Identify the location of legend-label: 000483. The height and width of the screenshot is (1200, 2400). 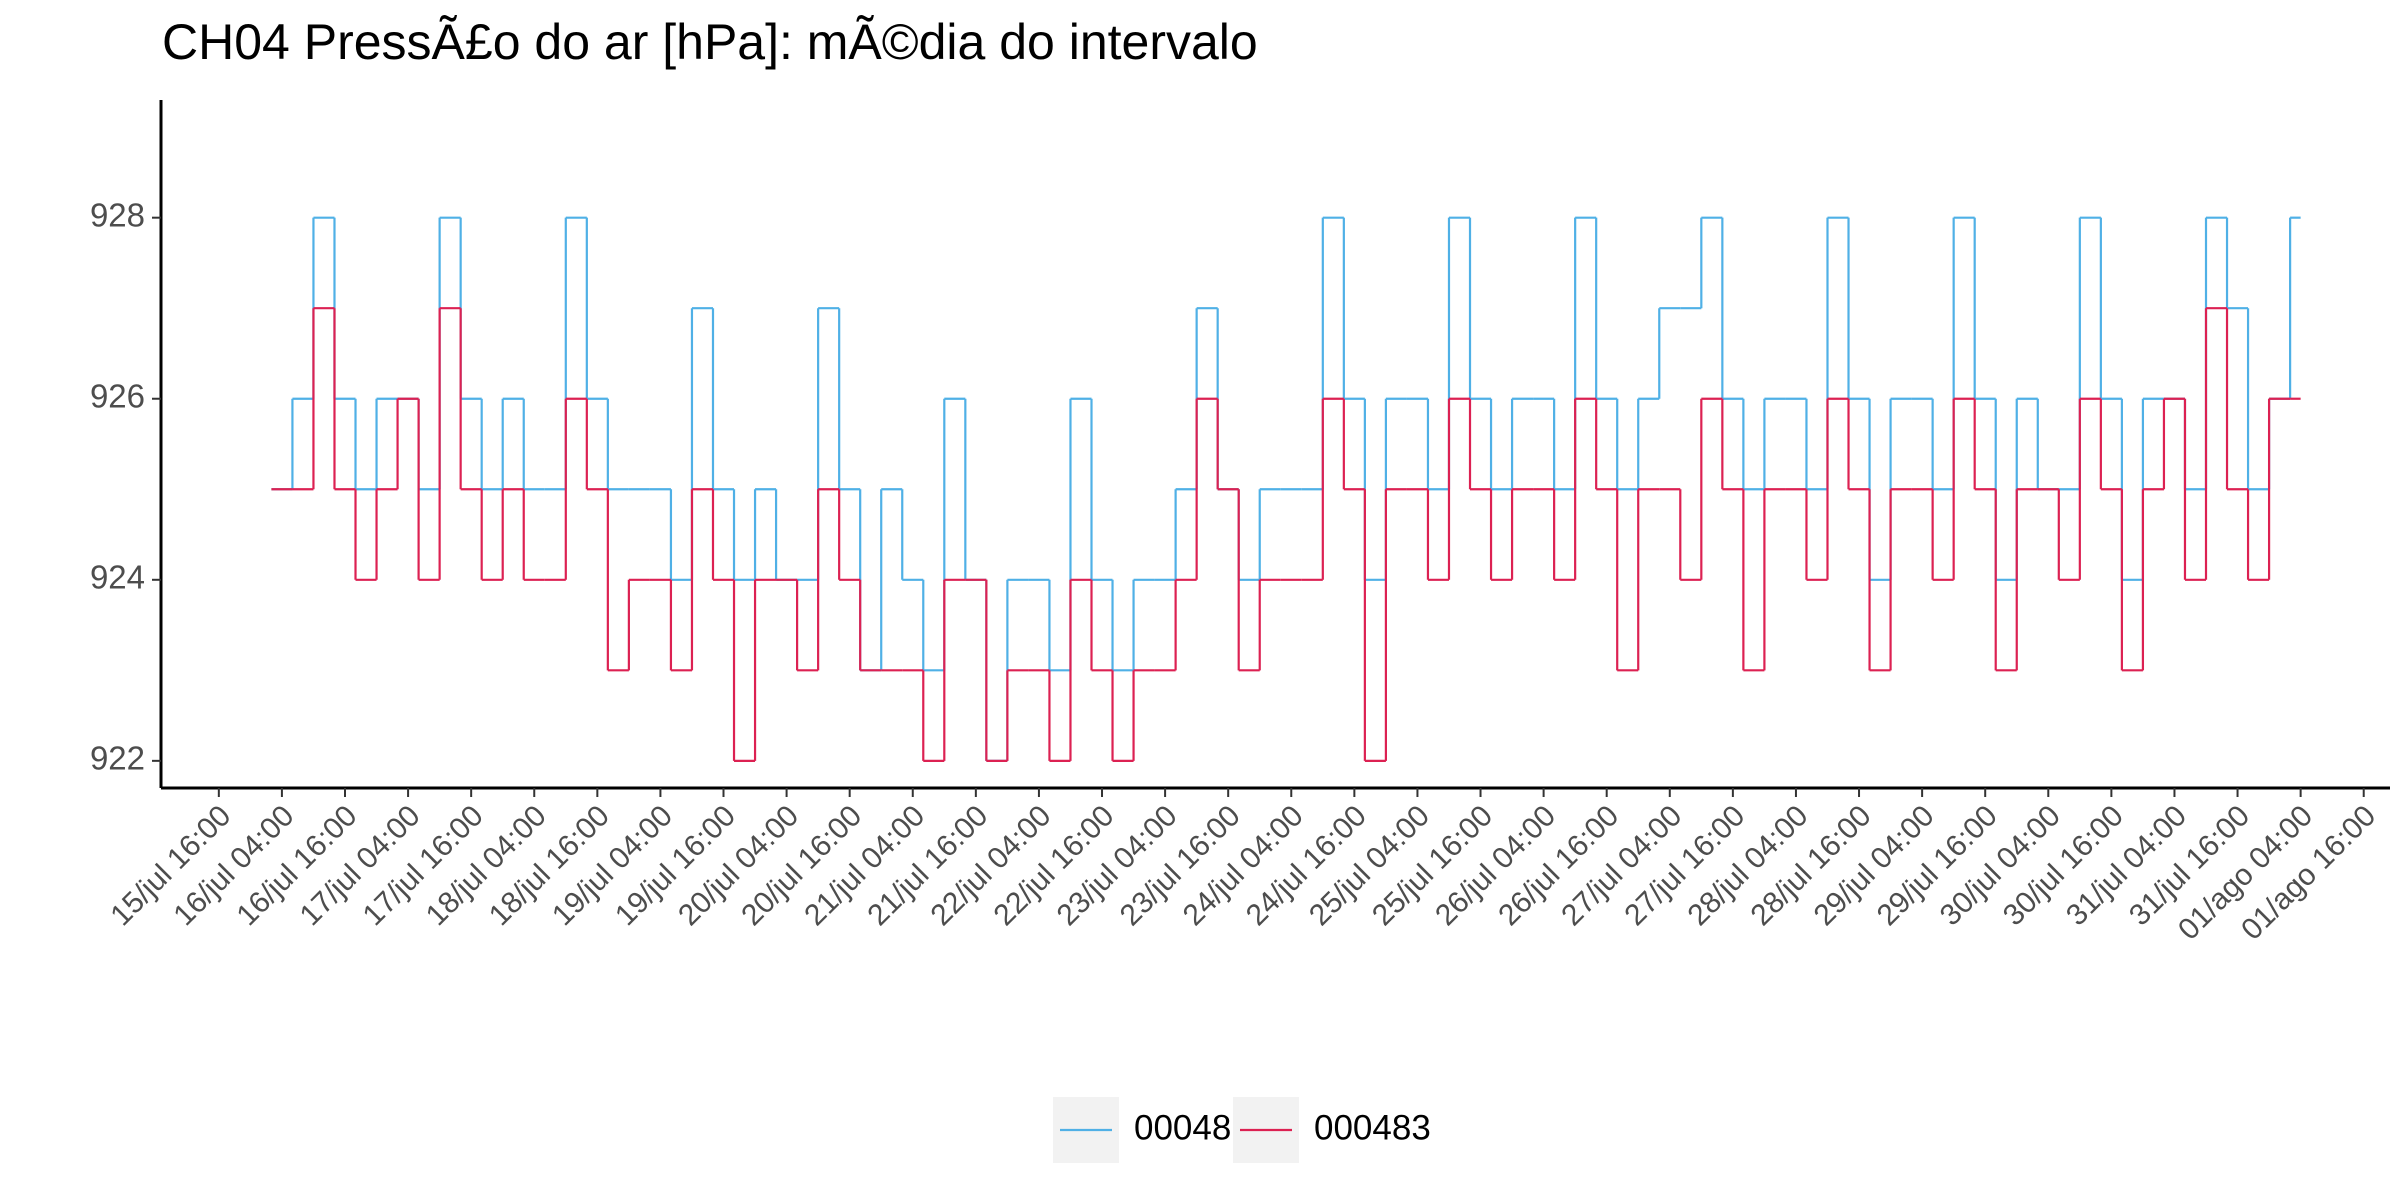
(1372, 1127).